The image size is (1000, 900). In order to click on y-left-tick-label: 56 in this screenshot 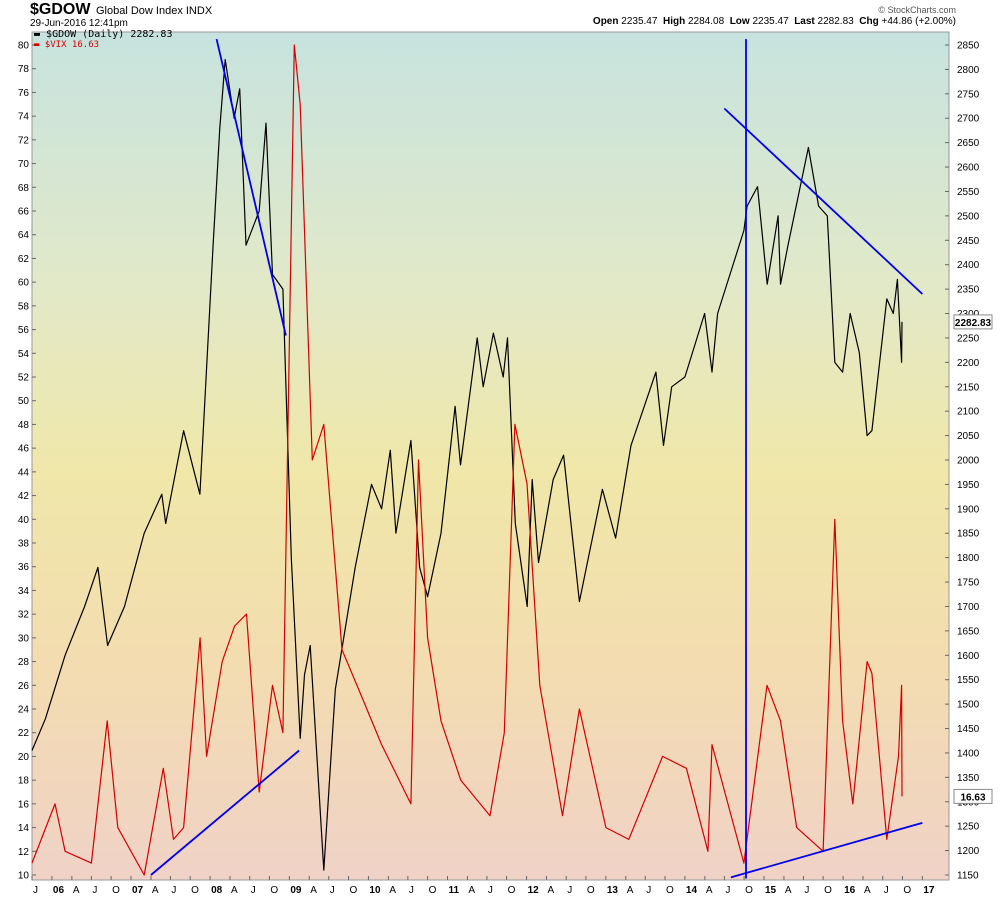, I will do `click(24, 330)`.